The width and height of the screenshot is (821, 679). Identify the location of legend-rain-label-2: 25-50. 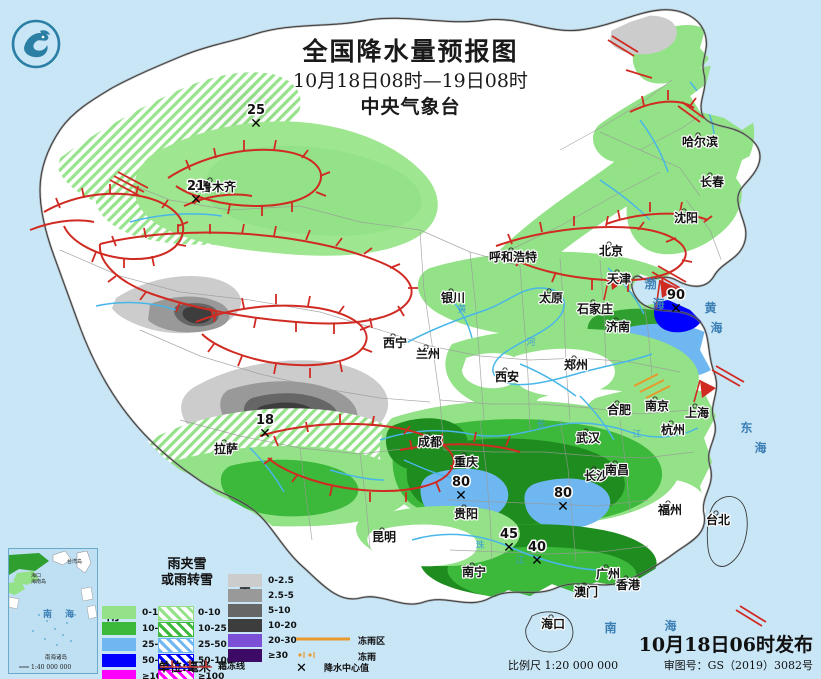
(156, 645).